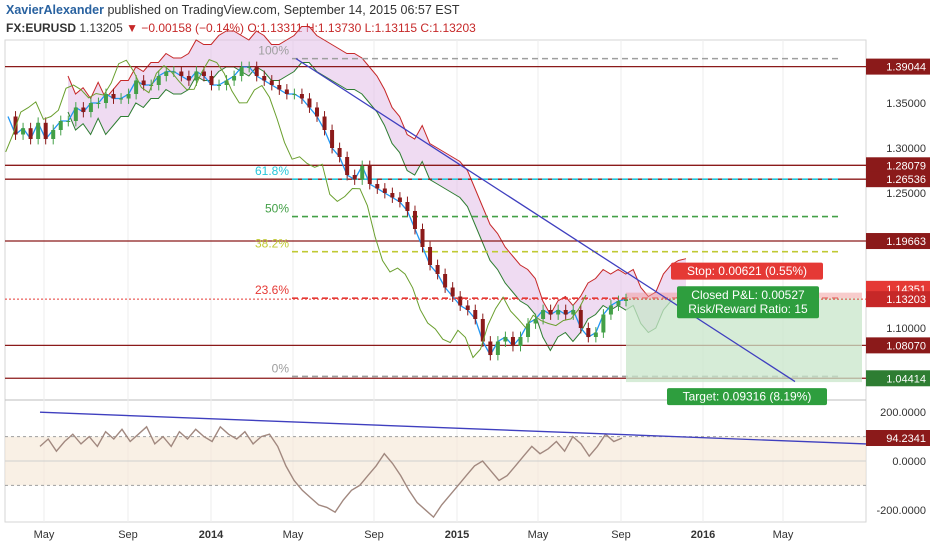  Describe the element at coordinates (906, 180) in the screenshot. I see `price-level-tag: 1.26536` at that location.